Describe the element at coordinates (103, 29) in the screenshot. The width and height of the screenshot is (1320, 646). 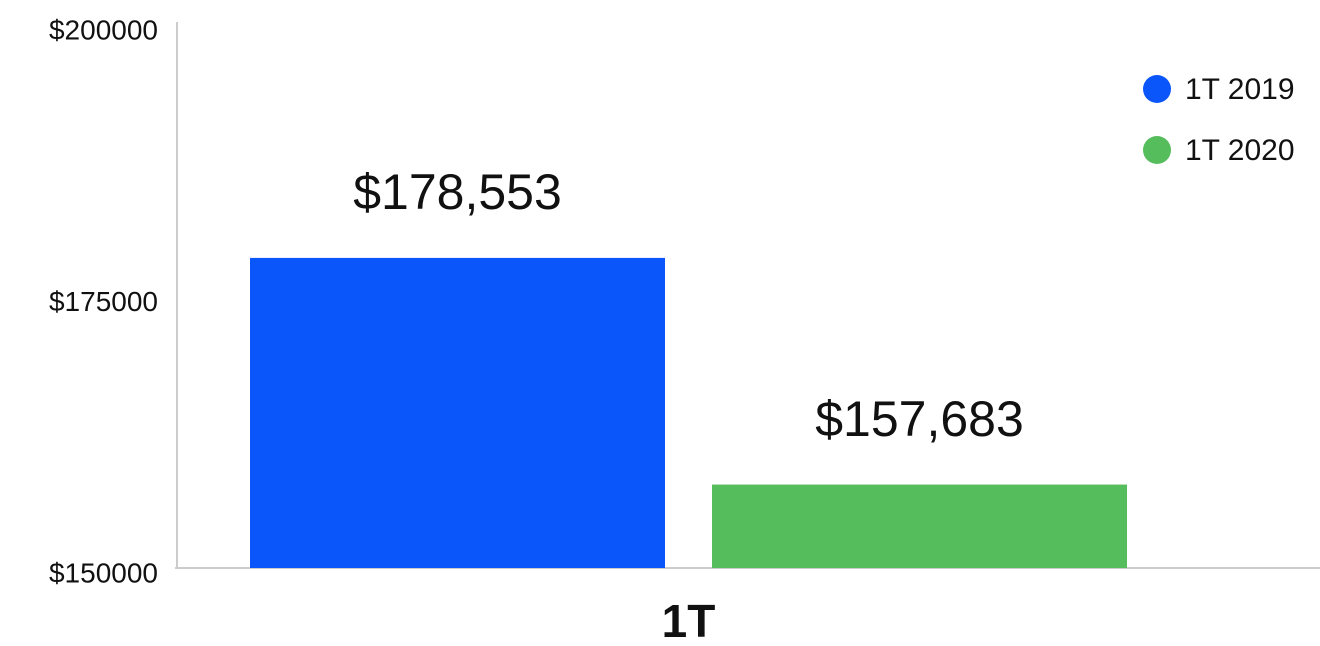
I see `y-tick-label: $200000` at that location.